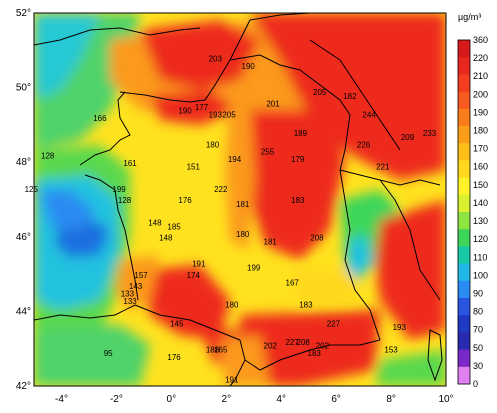 This screenshot has width=497, height=413. Describe the element at coordinates (141, 275) in the screenshot. I see `station-value: 157` at that location.